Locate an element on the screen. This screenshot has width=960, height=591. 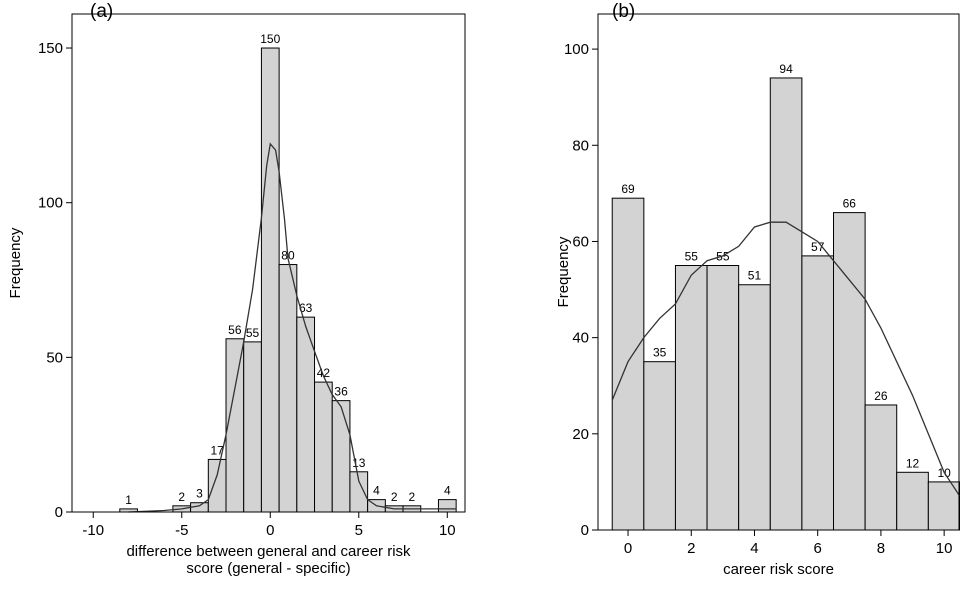
x-tick-label: 2 is located at coordinates (691, 548).